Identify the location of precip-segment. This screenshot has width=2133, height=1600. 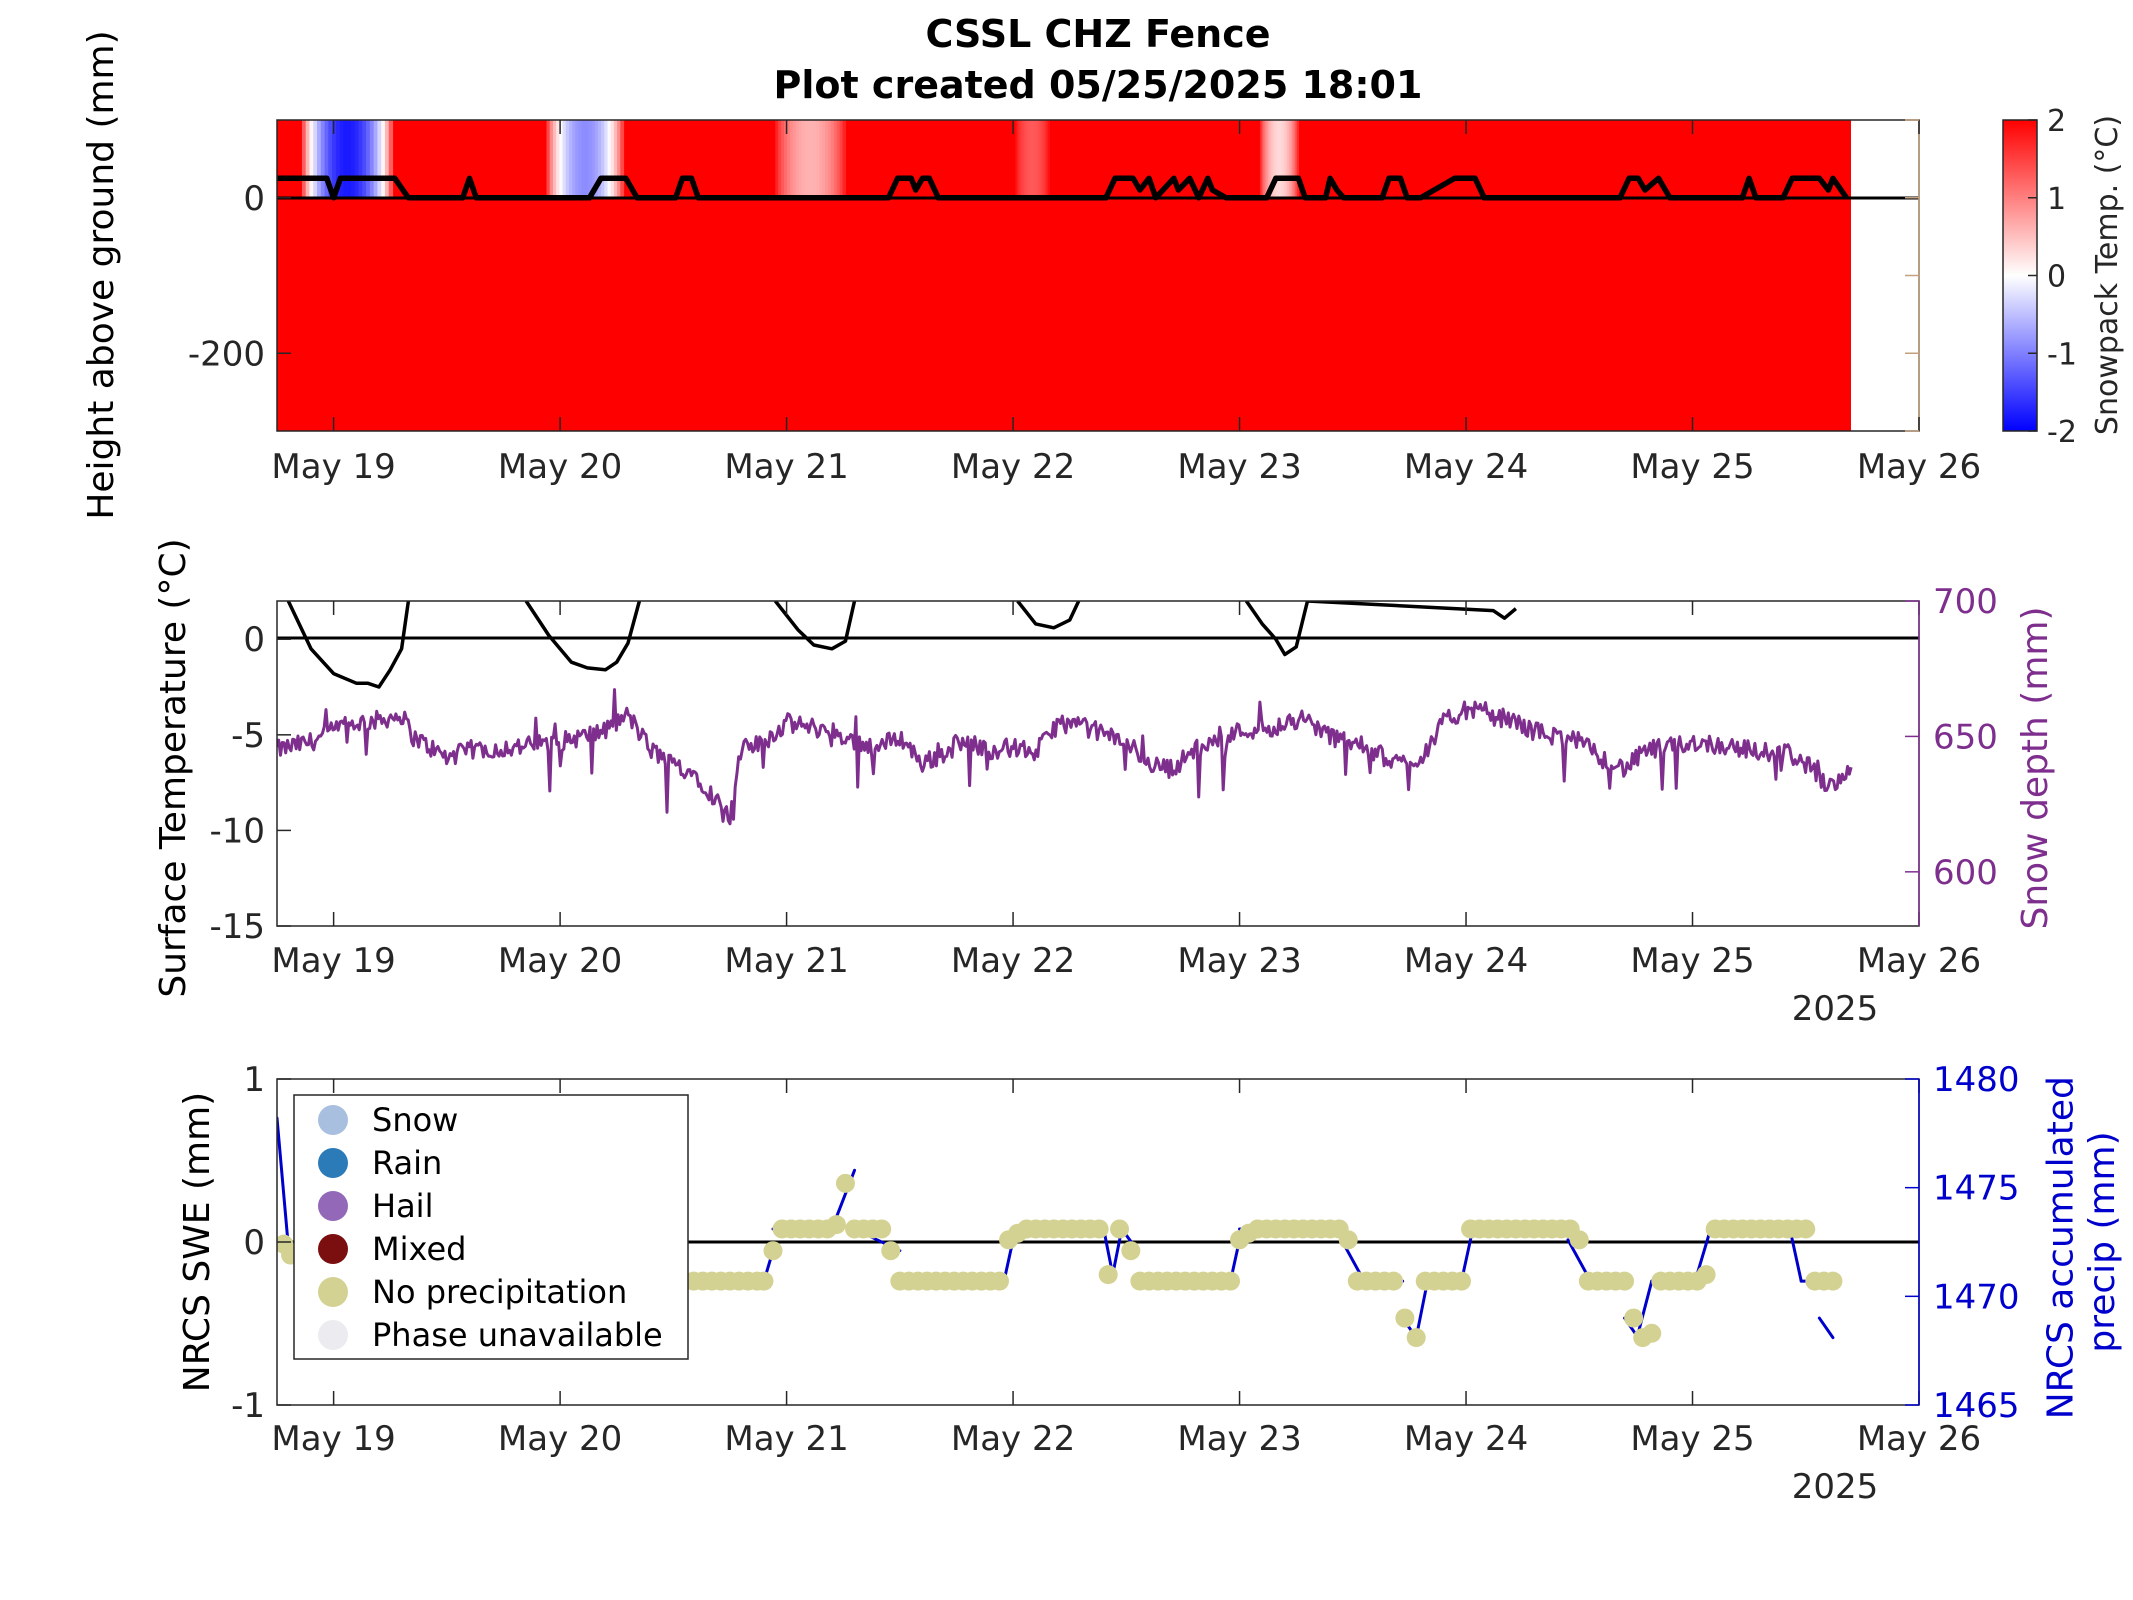
(1826, 1328).